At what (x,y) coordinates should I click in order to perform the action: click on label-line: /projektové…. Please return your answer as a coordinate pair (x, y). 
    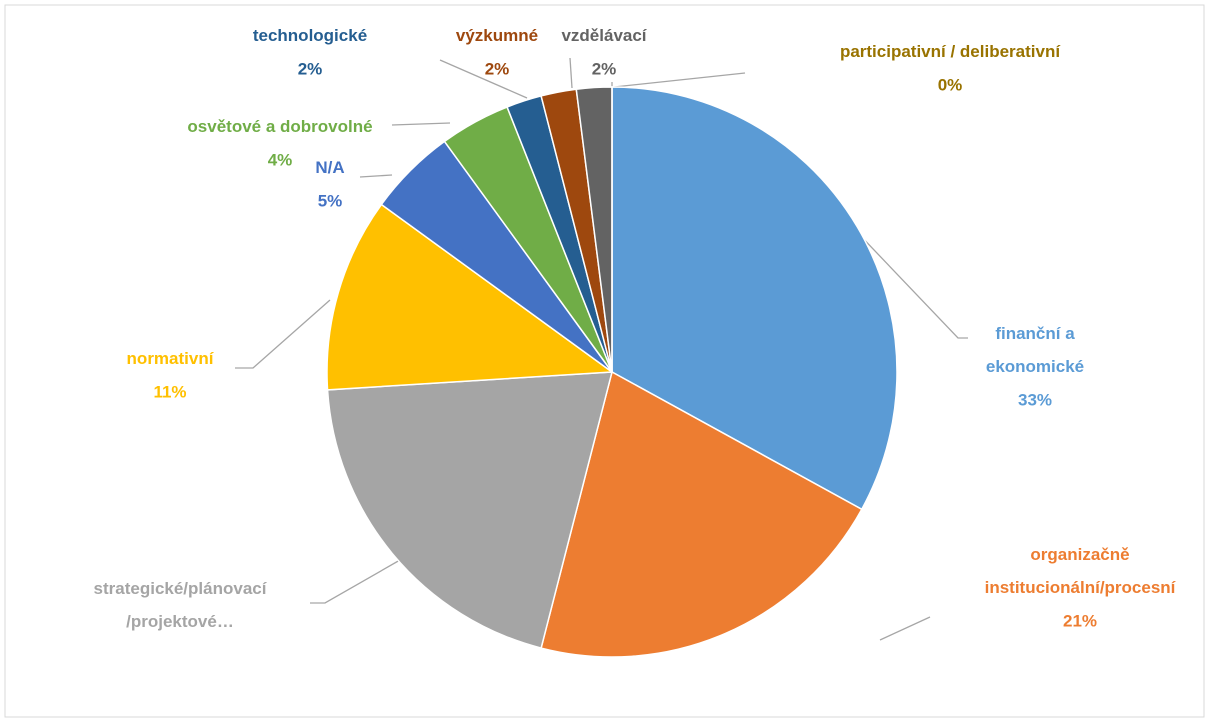
    Looking at the image, I should click on (180, 621).